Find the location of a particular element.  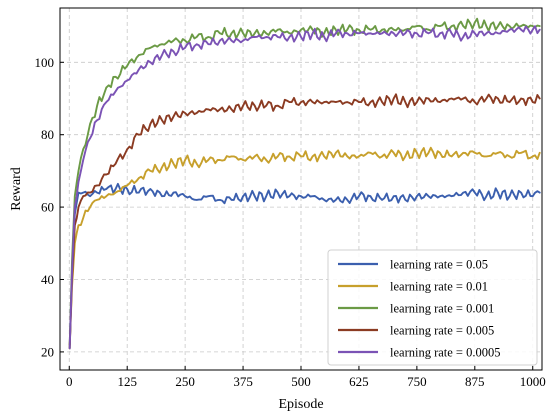

x-axis-label: Episode is located at coordinates (300, 404).